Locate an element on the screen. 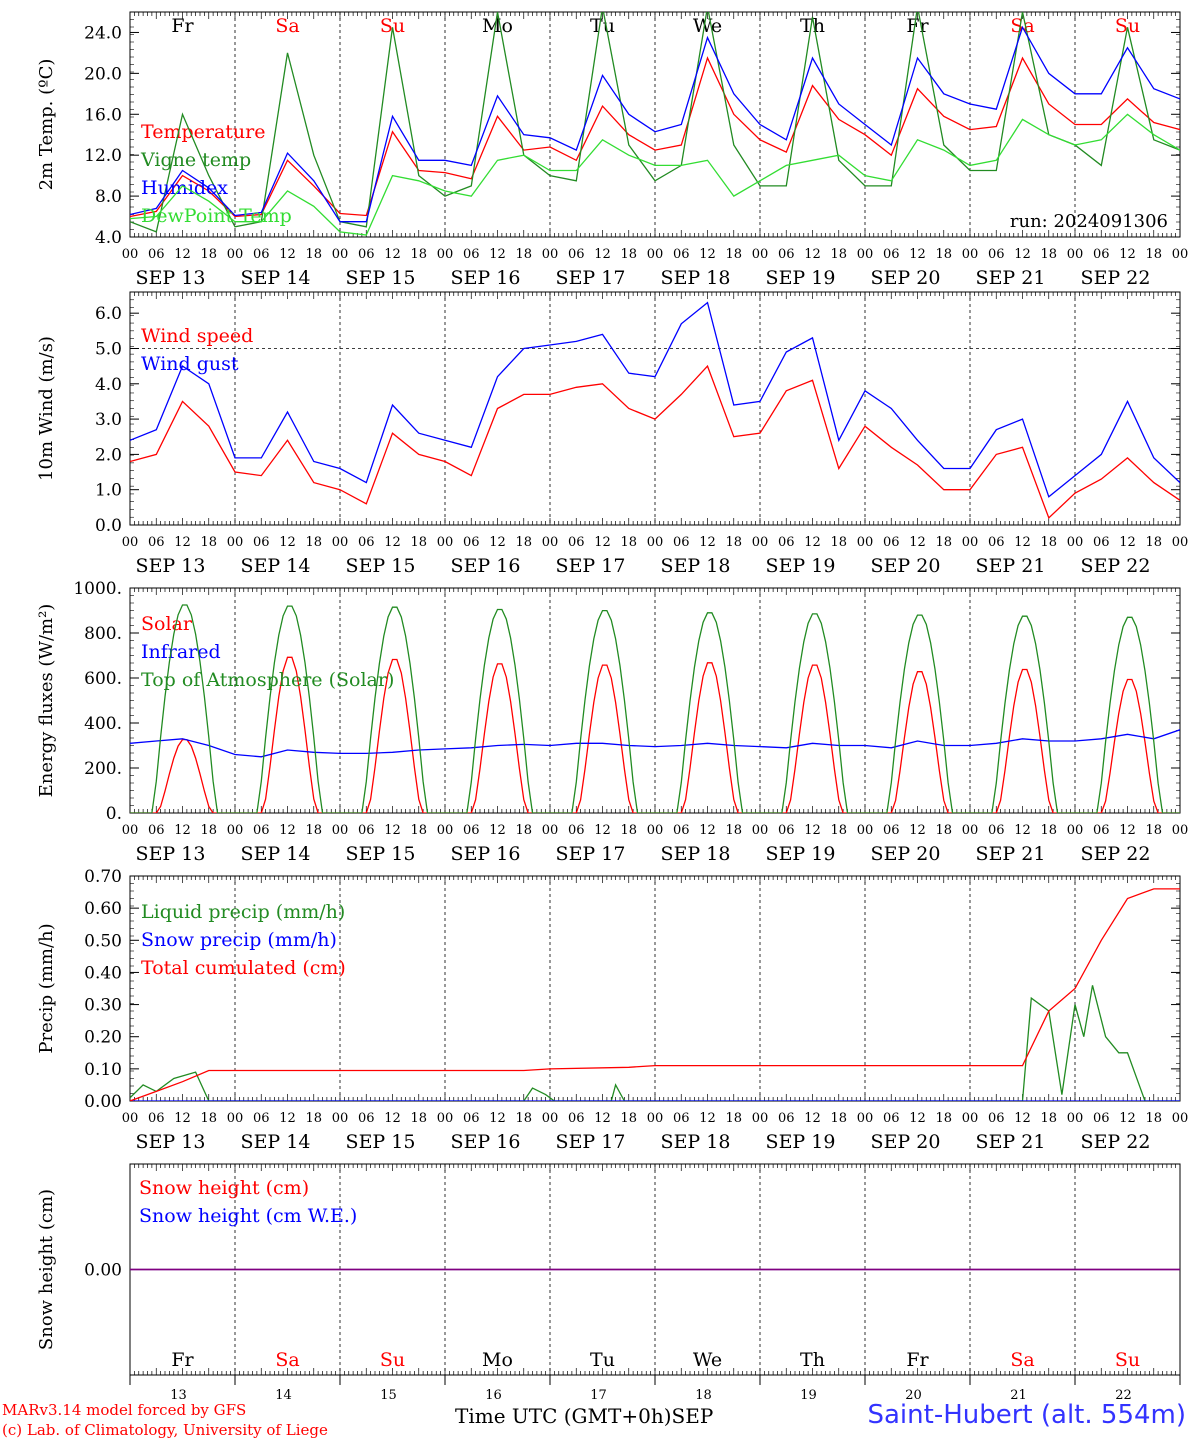 This screenshot has width=1194, height=1440. day-number-label: 16 is located at coordinates (493, 1395).